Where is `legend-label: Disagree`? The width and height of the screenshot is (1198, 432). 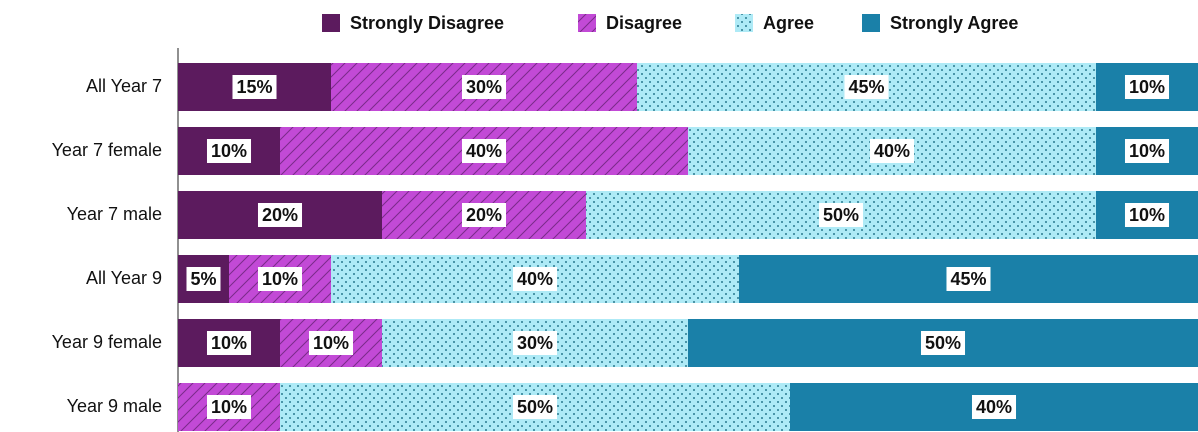
legend-label: Disagree is located at coordinates (644, 23).